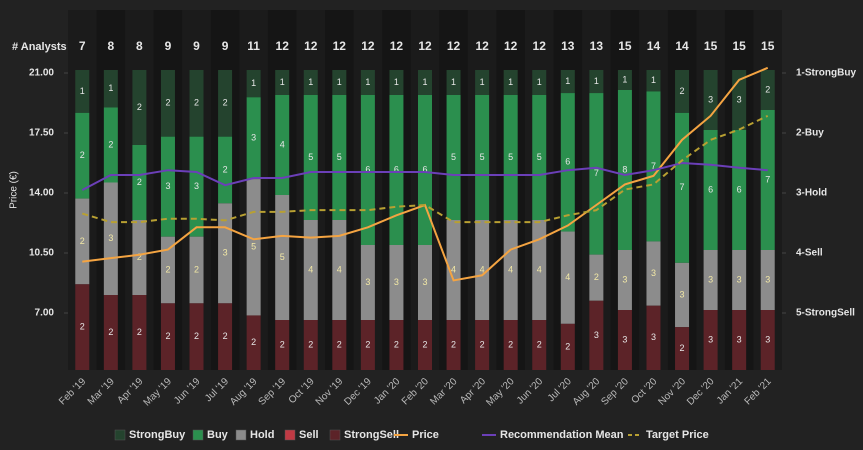  Describe the element at coordinates (41, 193) in the screenshot. I see `y-tick-label: 14.00` at that location.